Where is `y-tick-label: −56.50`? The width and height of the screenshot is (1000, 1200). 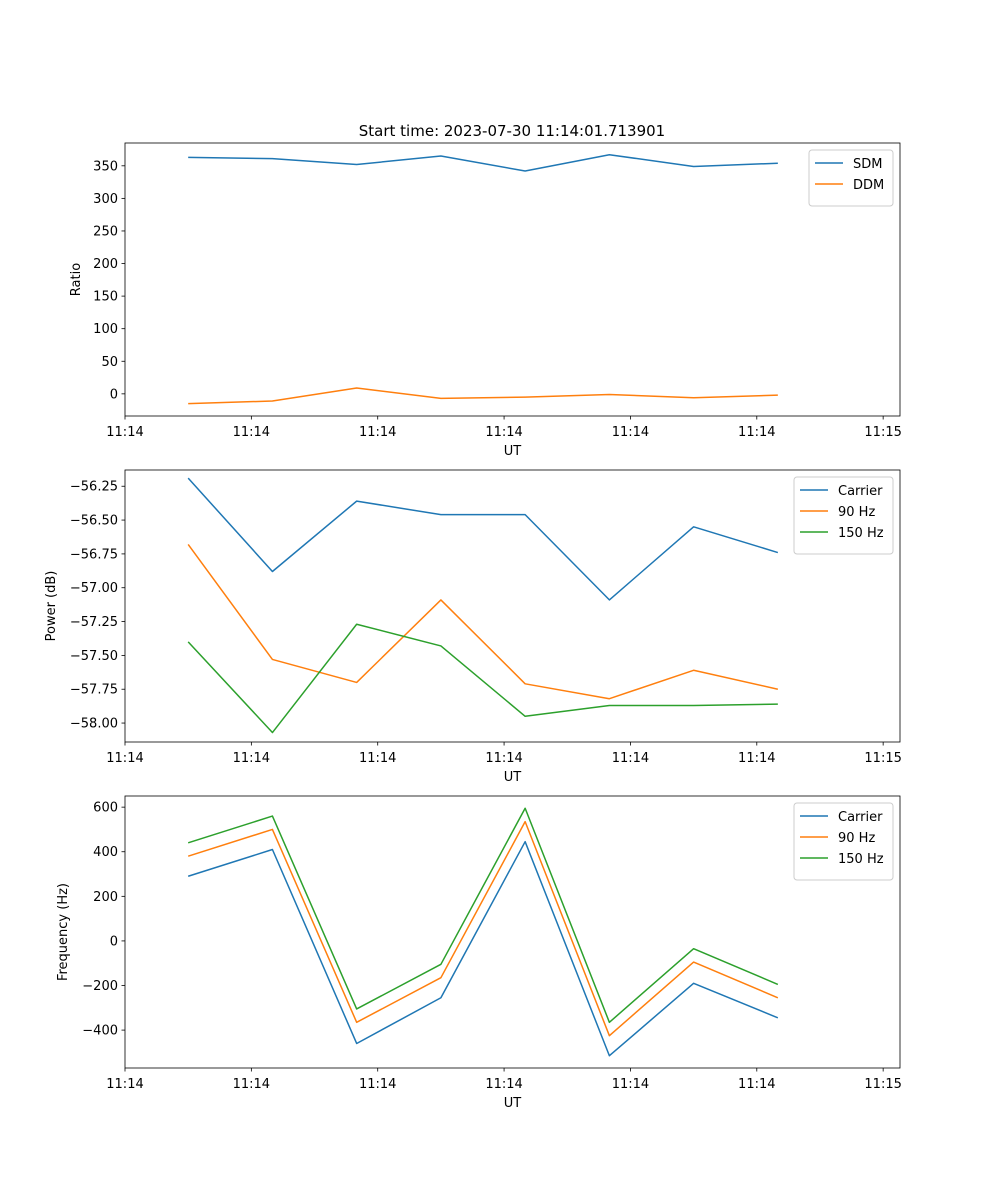
y-tick-label: −56.50 is located at coordinates (94, 521).